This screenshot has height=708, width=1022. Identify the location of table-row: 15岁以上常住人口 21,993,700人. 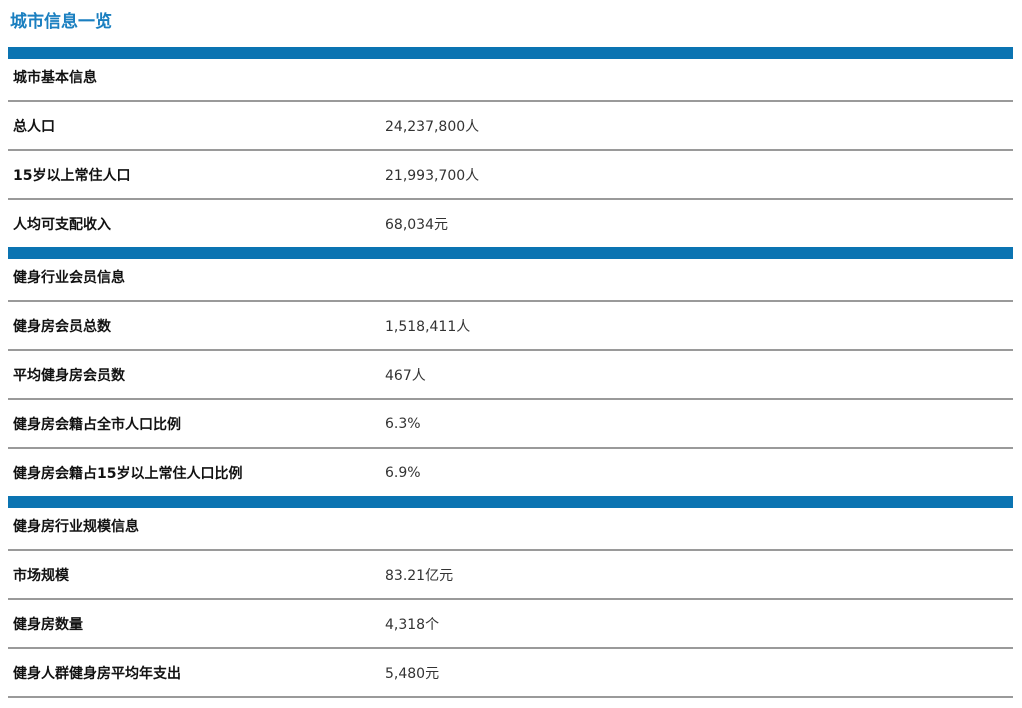
(510, 173).